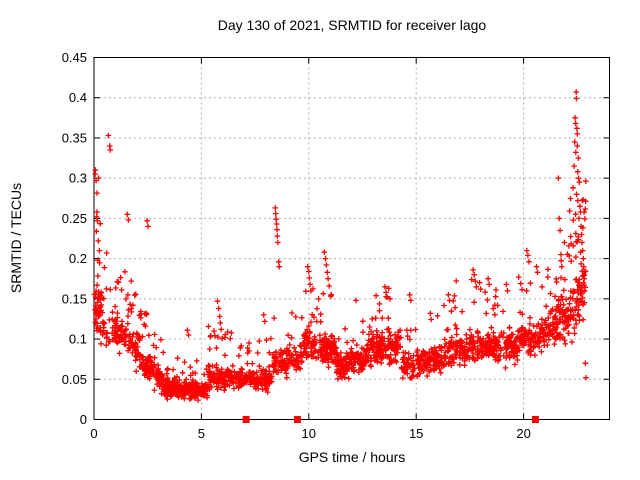 The width and height of the screenshot is (640, 480). What do you see at coordinates (93, 433) in the screenshot?
I see `x-tick-label: 0` at bounding box center [93, 433].